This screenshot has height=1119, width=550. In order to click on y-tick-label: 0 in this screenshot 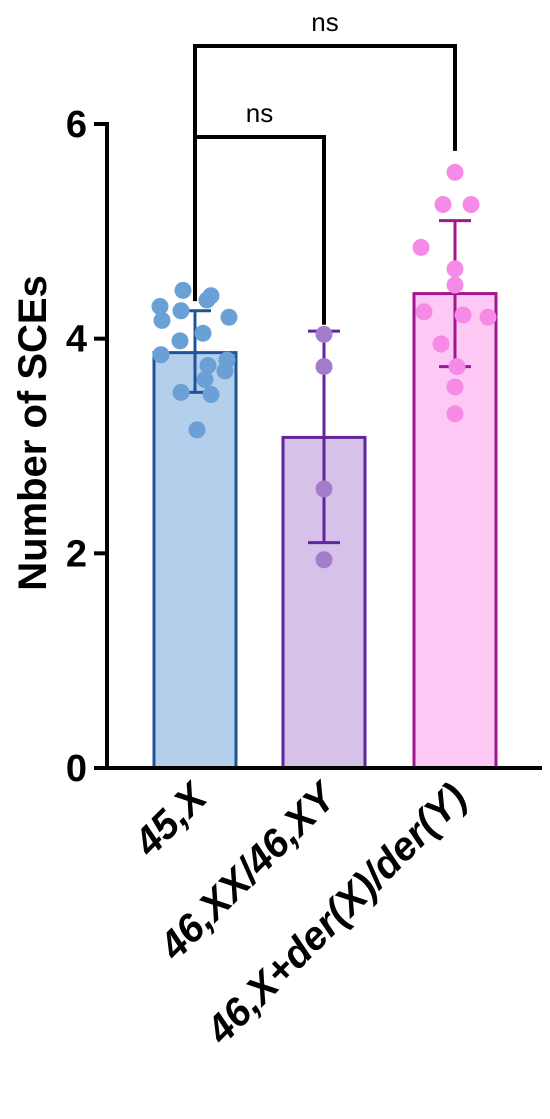, I will do `click(76, 769)`.